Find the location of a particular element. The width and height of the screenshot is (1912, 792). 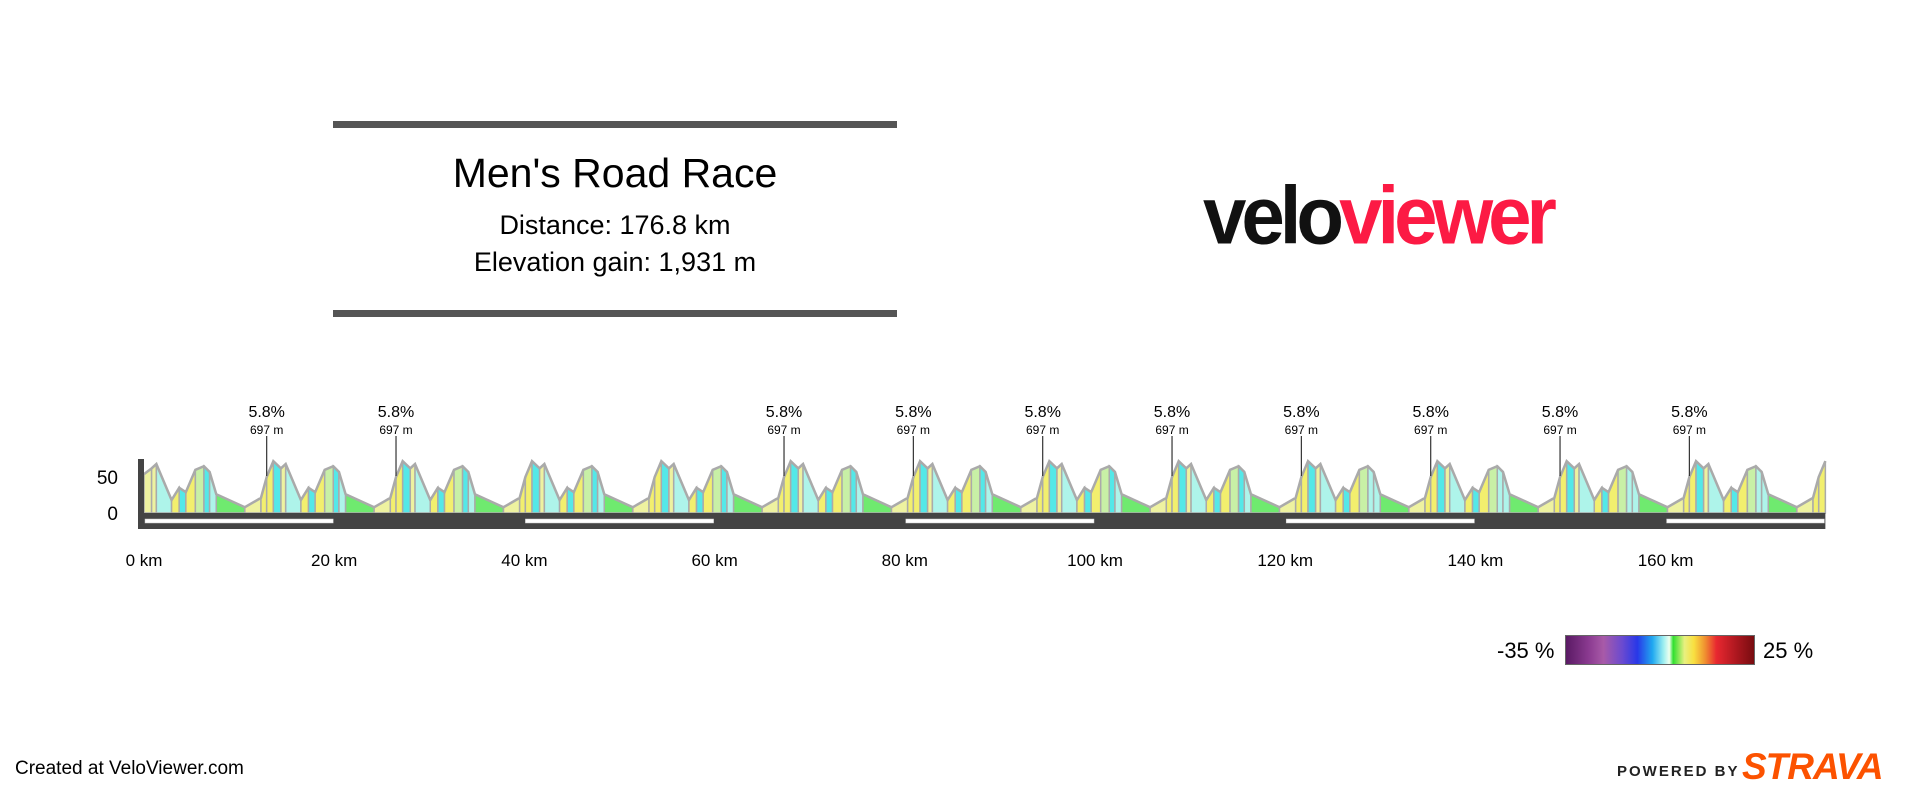

strava-logo: STRAVA is located at coordinates (1813, 766).